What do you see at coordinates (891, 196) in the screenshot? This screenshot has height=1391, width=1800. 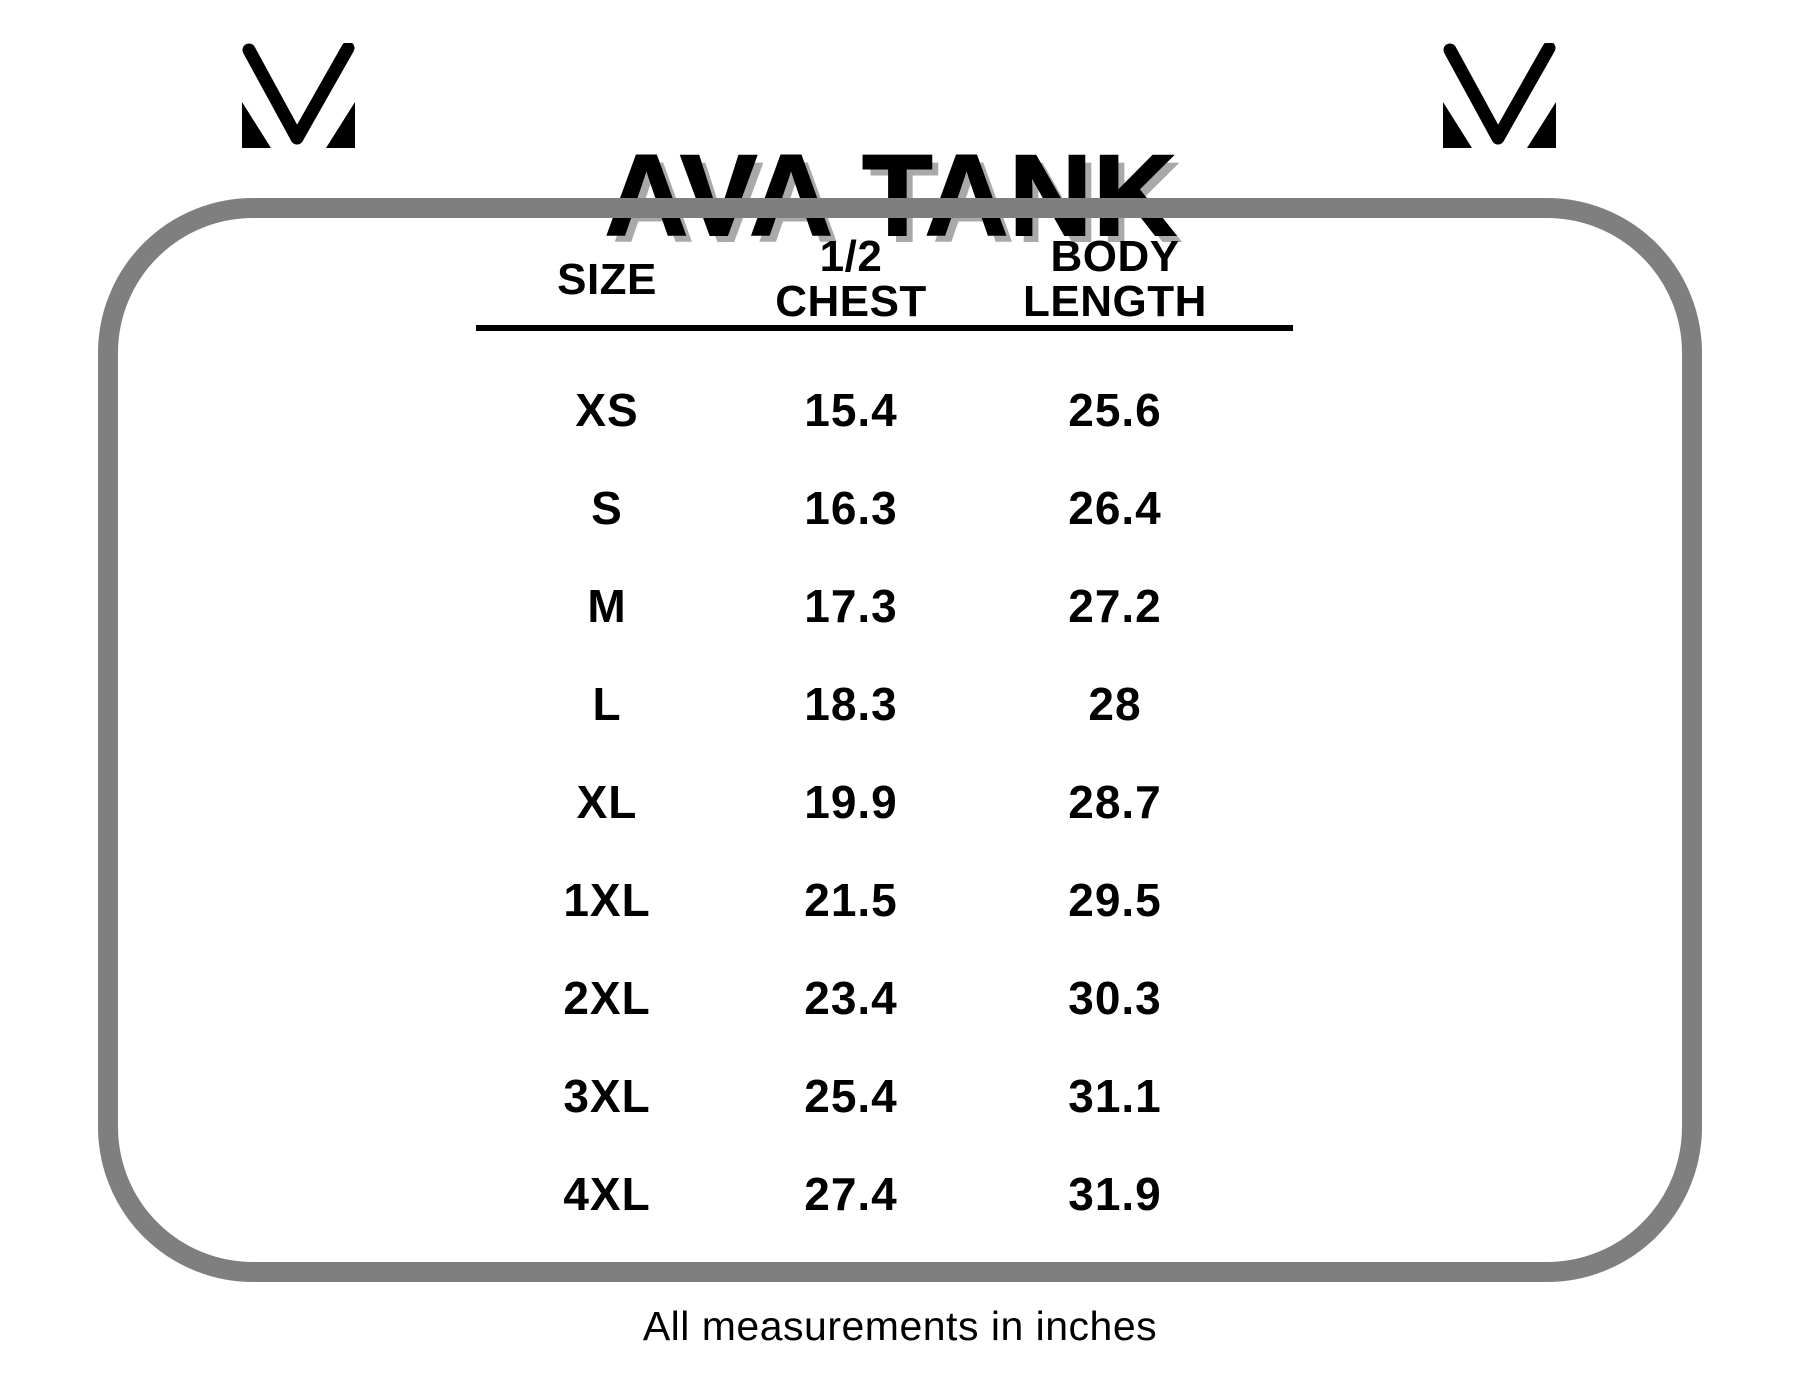 I see `page-title: AVA TANK` at bounding box center [891, 196].